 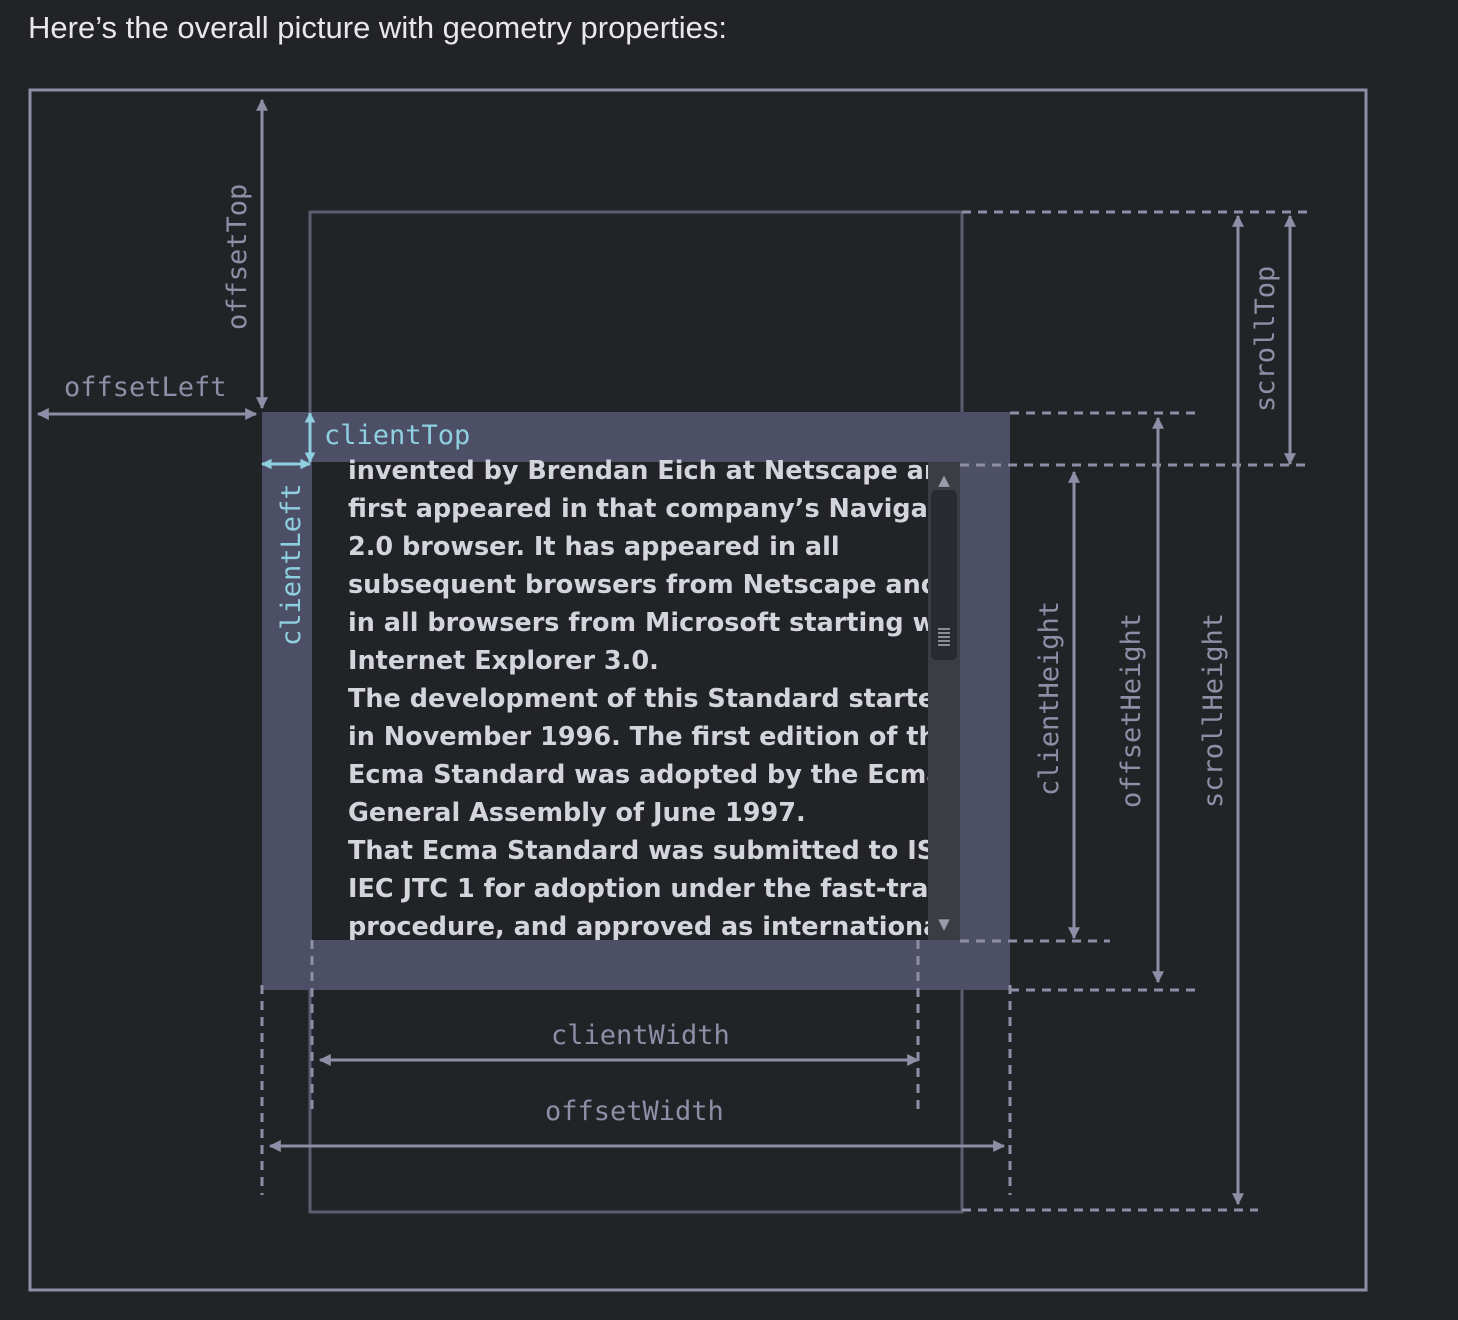 What do you see at coordinates (638, 585) in the screenshot?
I see `content-line: subsequent browsers from Netscape and` at bounding box center [638, 585].